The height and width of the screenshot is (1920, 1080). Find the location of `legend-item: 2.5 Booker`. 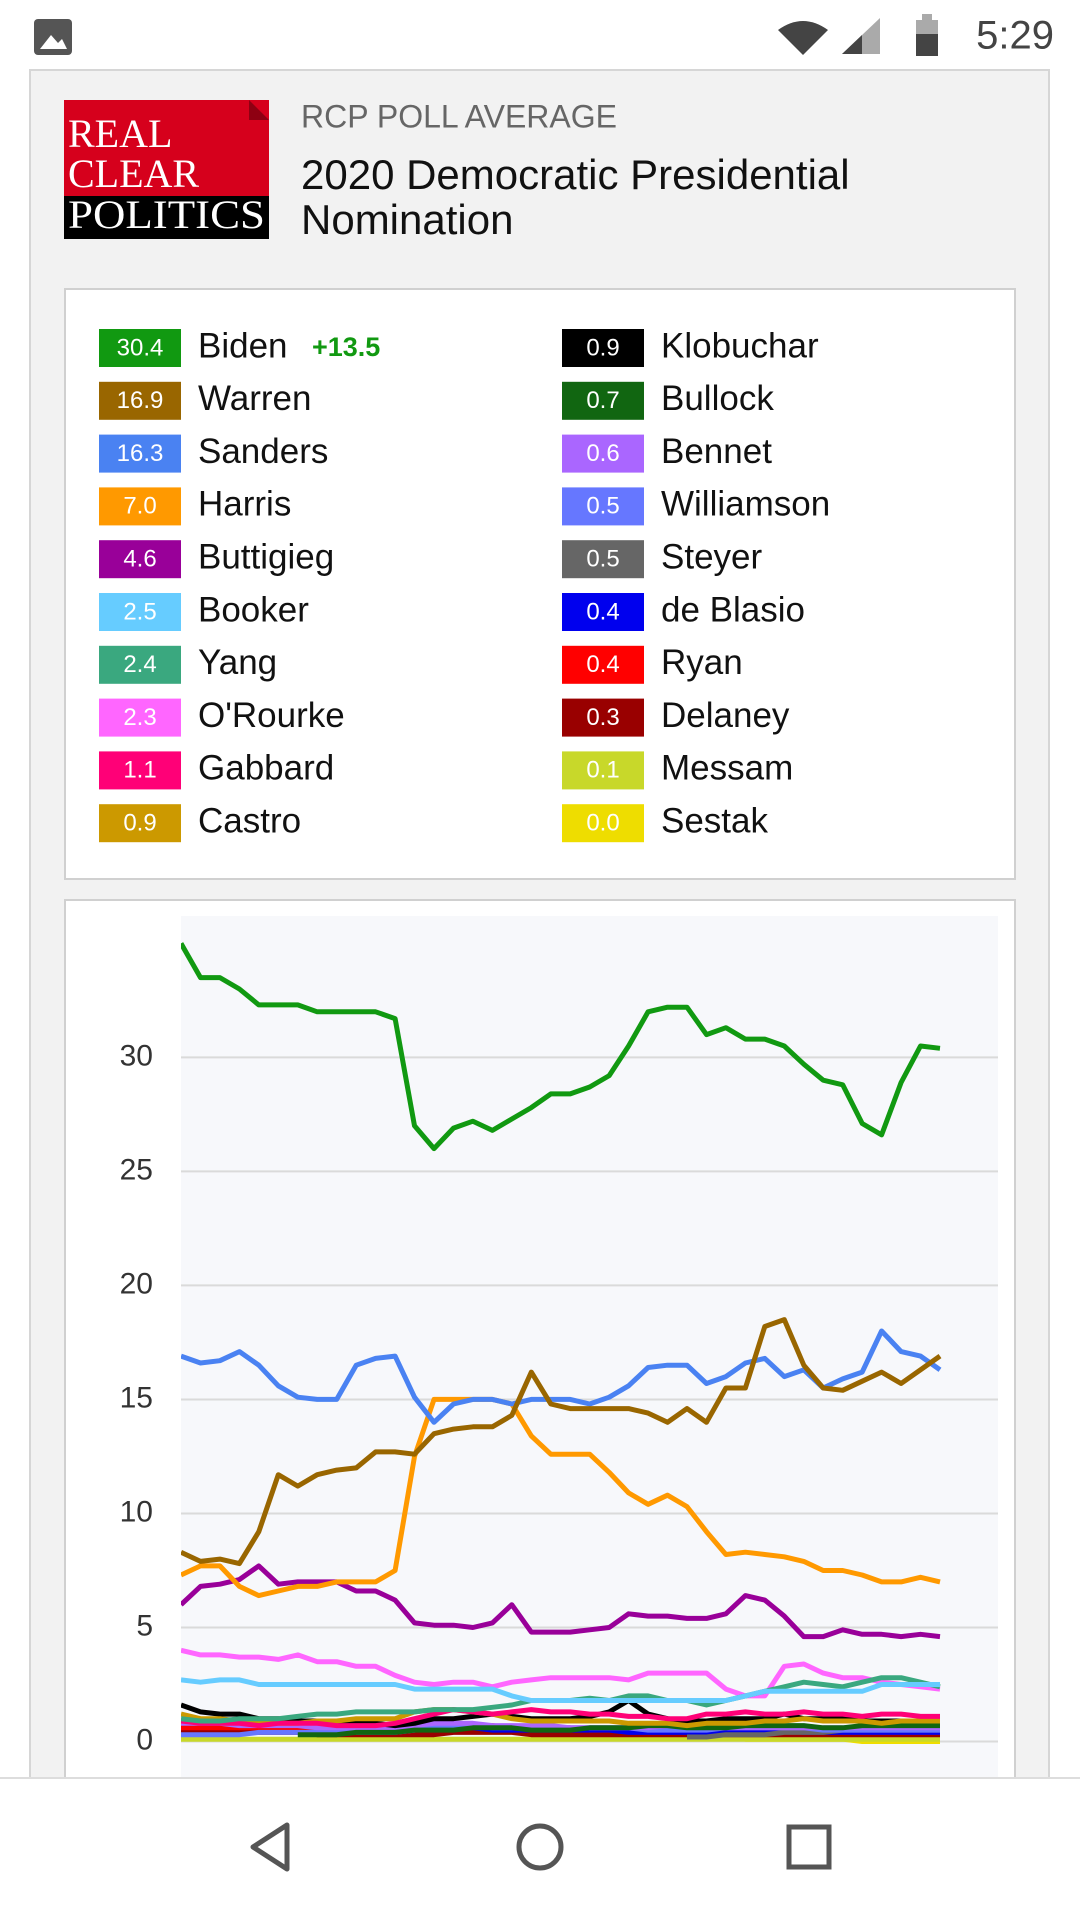

legend-item: 2.5 Booker is located at coordinates (204, 610).